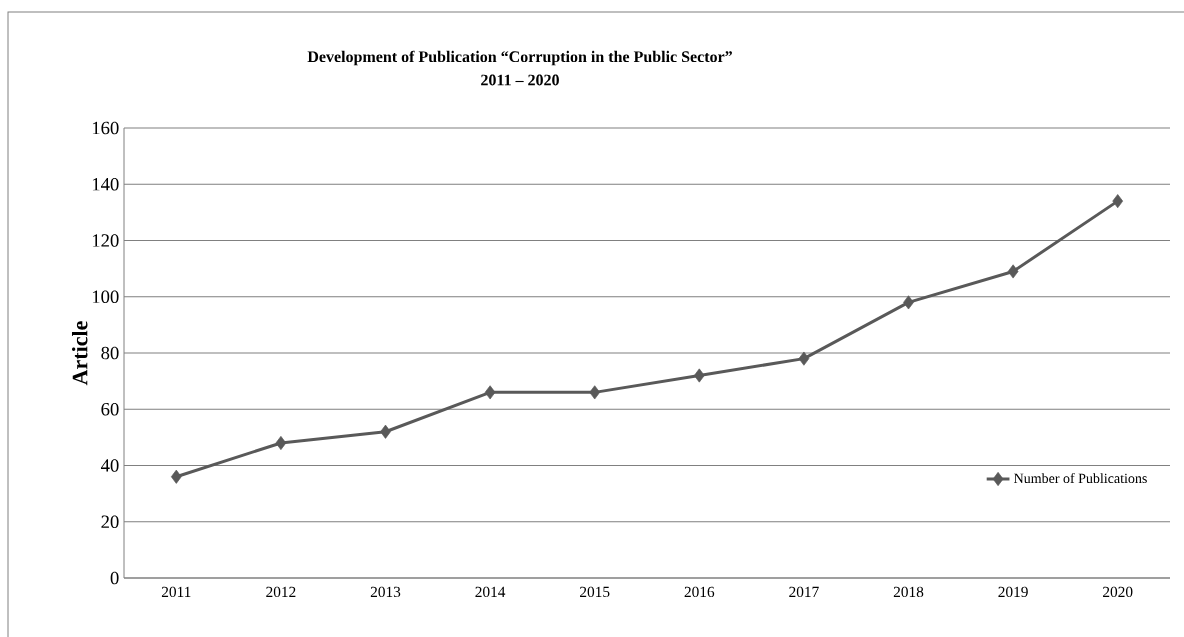  Describe the element at coordinates (109, 465) in the screenshot. I see `y-tick-label: 40` at that location.